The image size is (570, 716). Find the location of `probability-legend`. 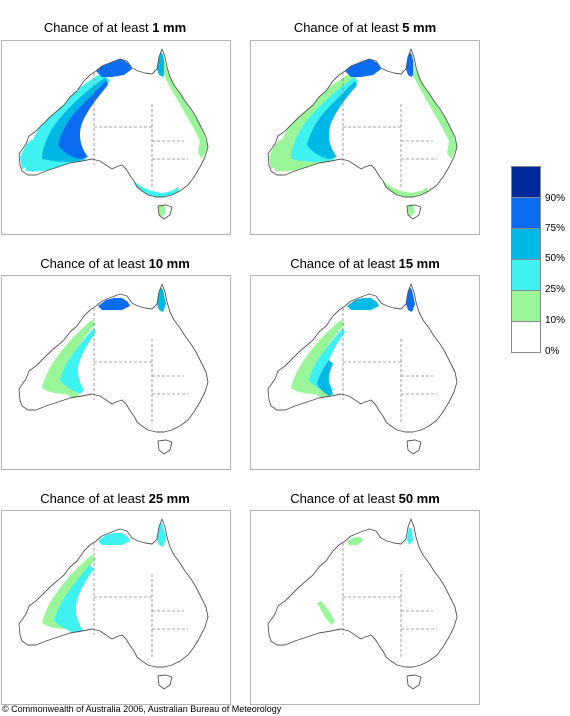

probability-legend is located at coordinates (526, 259).